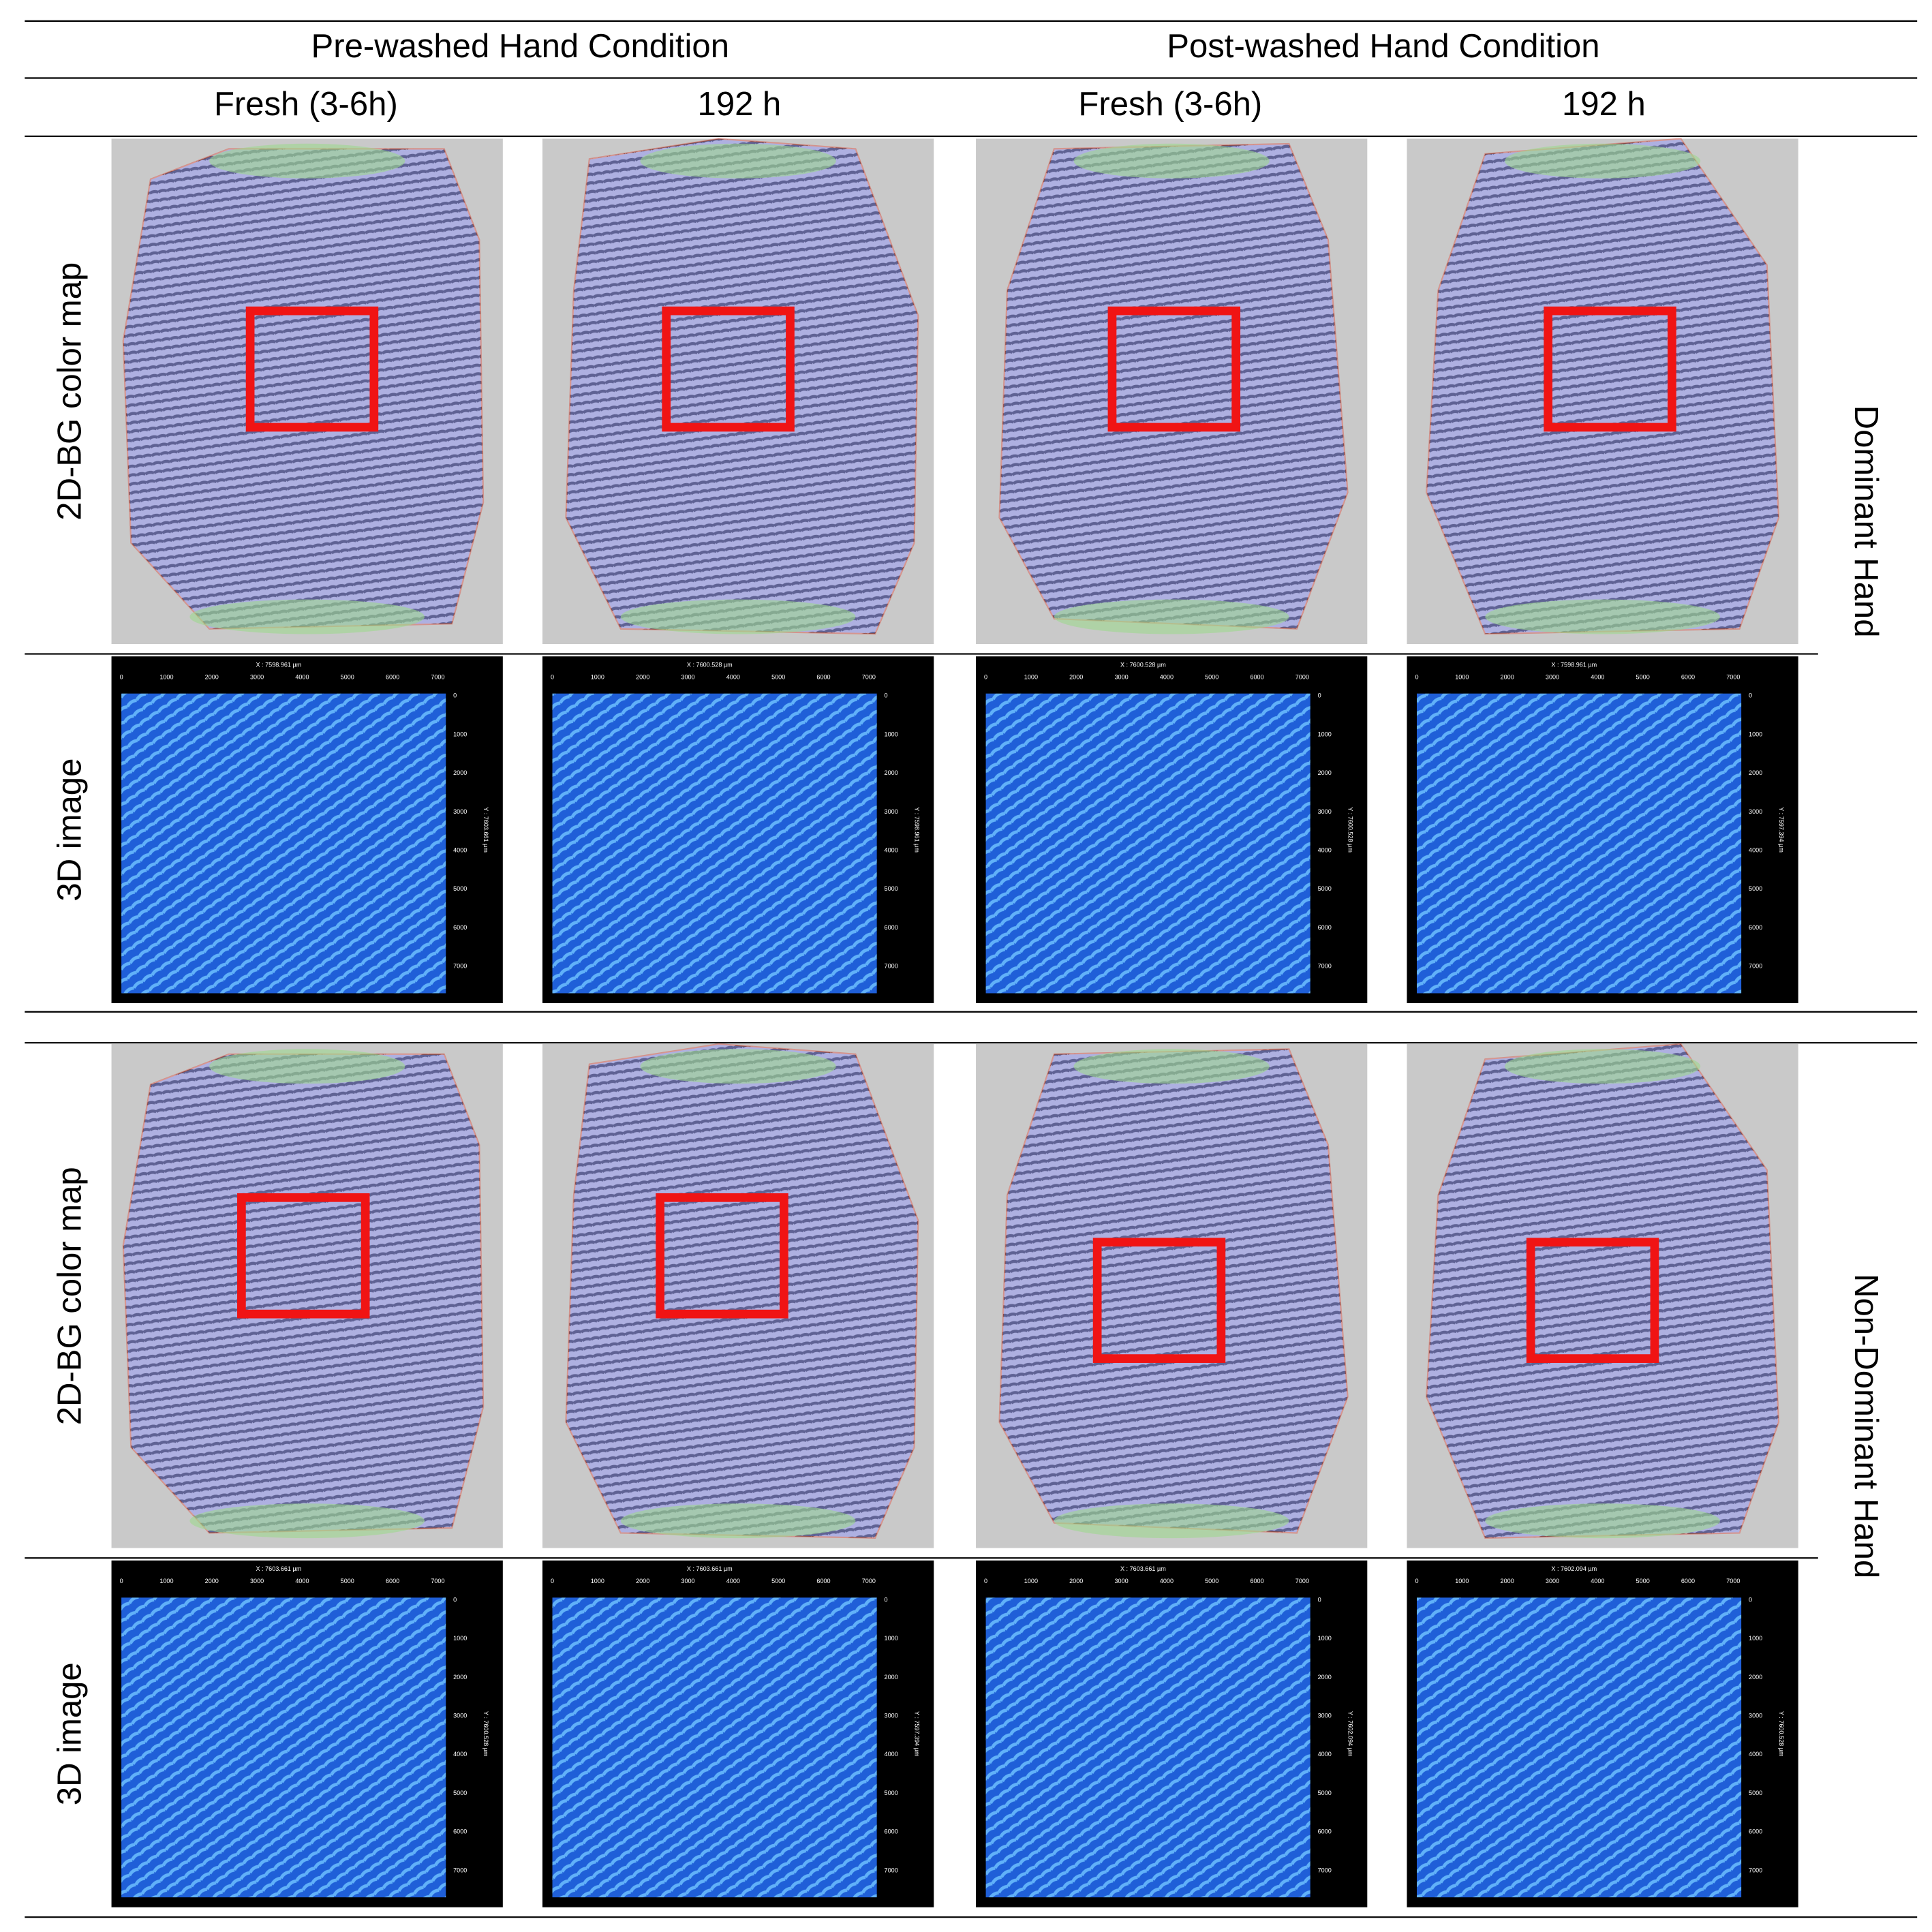 This screenshot has height=1932, width=1932. Describe the element at coordinates (306, 105) in the screenshot. I see `column-header: Fresh (3-6h)` at that location.